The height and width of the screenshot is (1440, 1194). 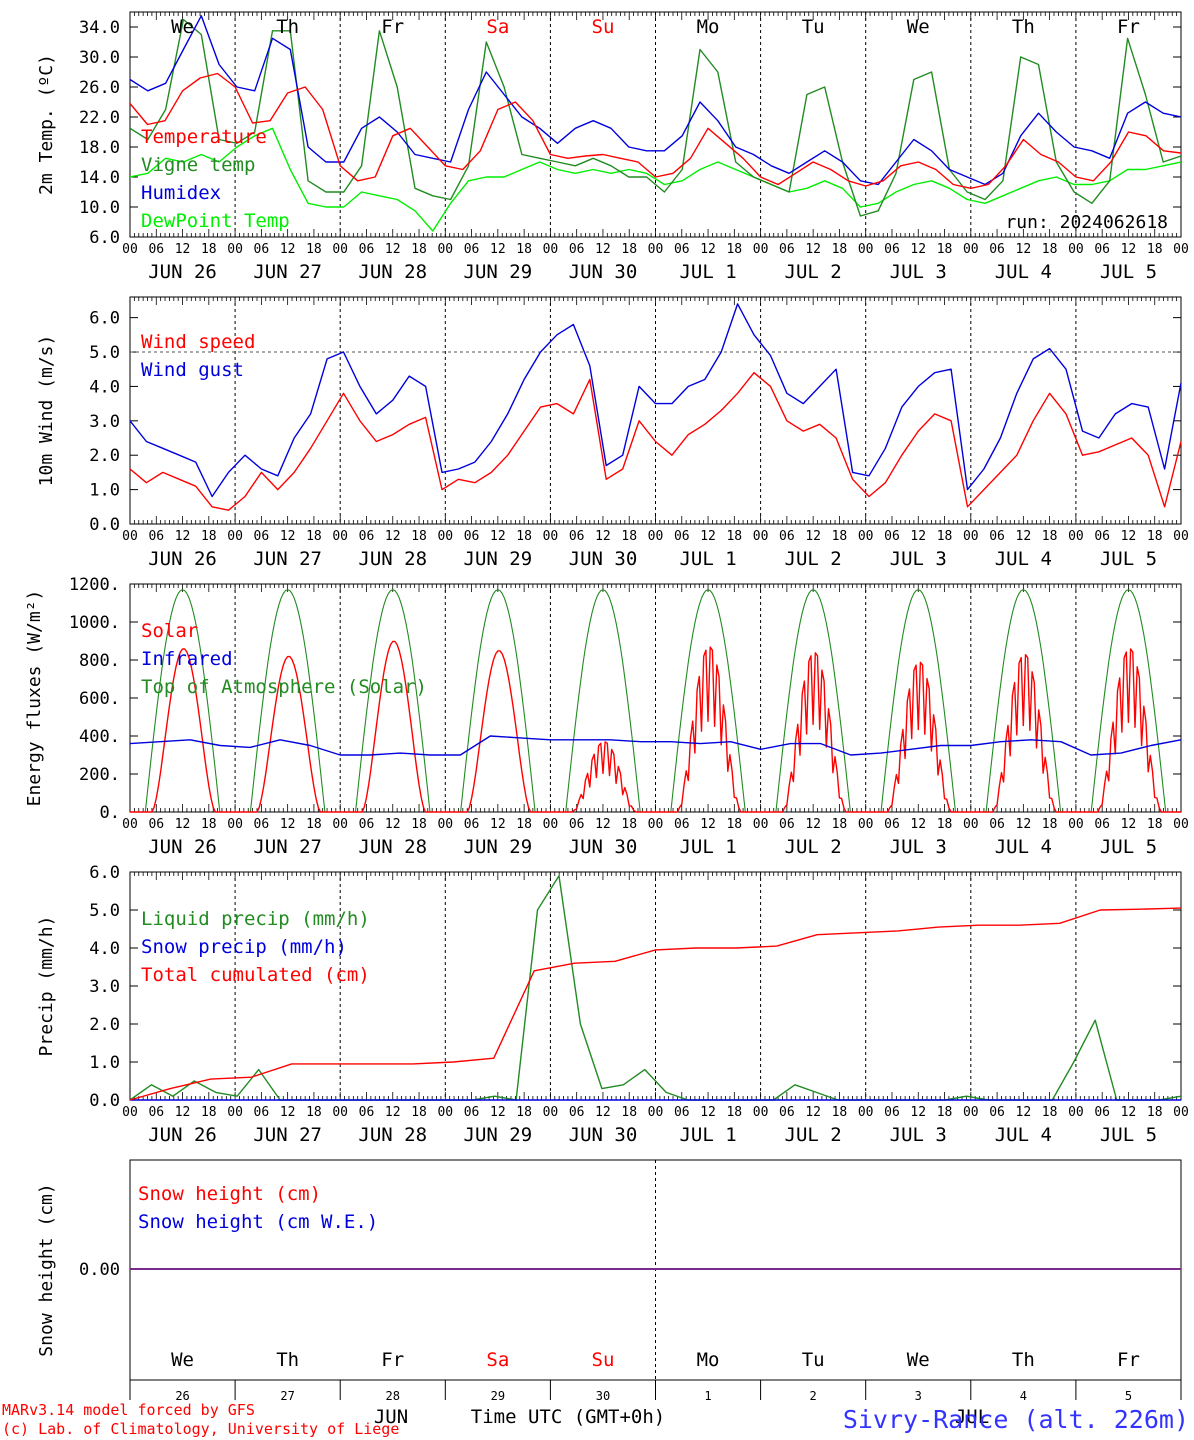 What do you see at coordinates (182, 1135) in the screenshot?
I see `day-label: JUN 26` at bounding box center [182, 1135].